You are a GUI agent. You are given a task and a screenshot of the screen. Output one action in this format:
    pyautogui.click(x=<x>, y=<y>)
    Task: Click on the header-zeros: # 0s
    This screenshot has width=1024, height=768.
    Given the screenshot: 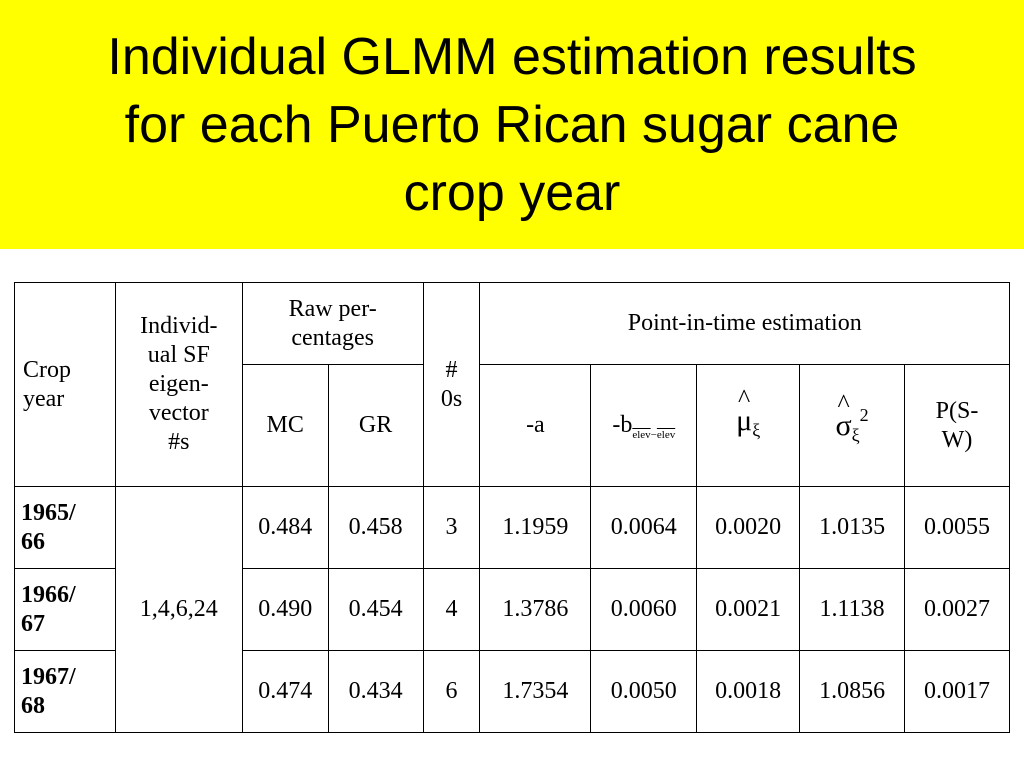 What is the action you would take?
    pyautogui.click(x=451, y=384)
    